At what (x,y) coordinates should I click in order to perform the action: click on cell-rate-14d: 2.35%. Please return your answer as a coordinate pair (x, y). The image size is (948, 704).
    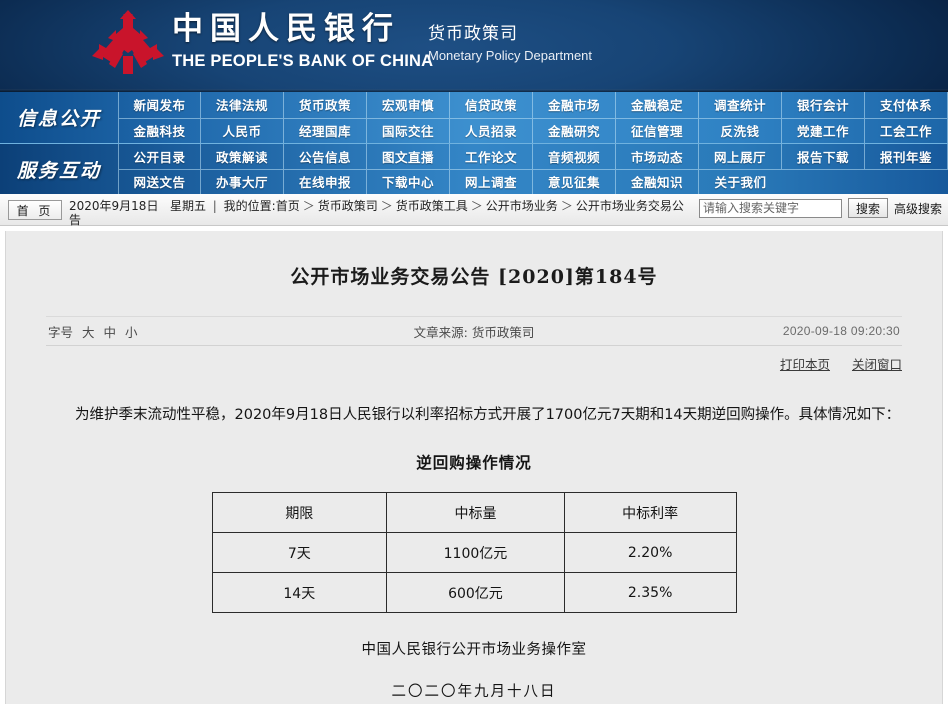
    Looking at the image, I should click on (650, 592).